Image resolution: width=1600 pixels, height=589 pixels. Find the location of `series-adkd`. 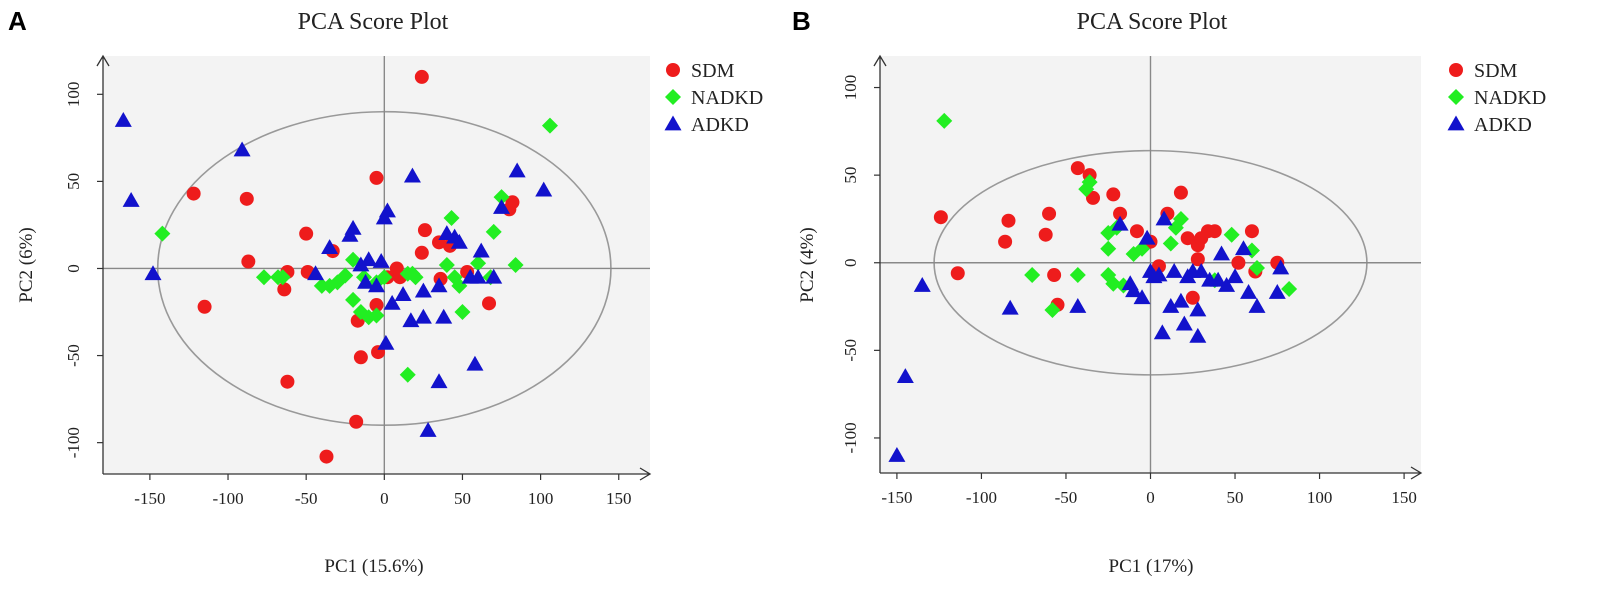

series-adkd is located at coordinates (1089, 336).